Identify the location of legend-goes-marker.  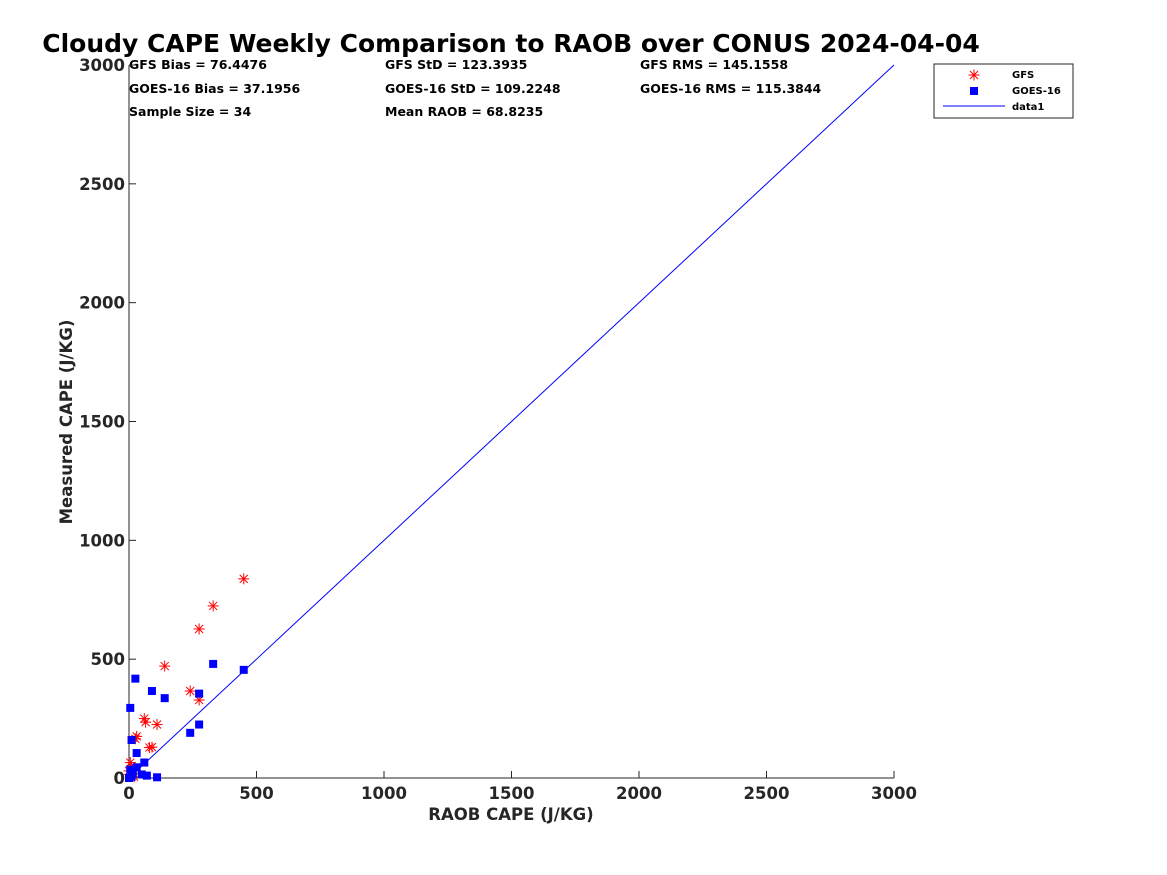
(974, 91).